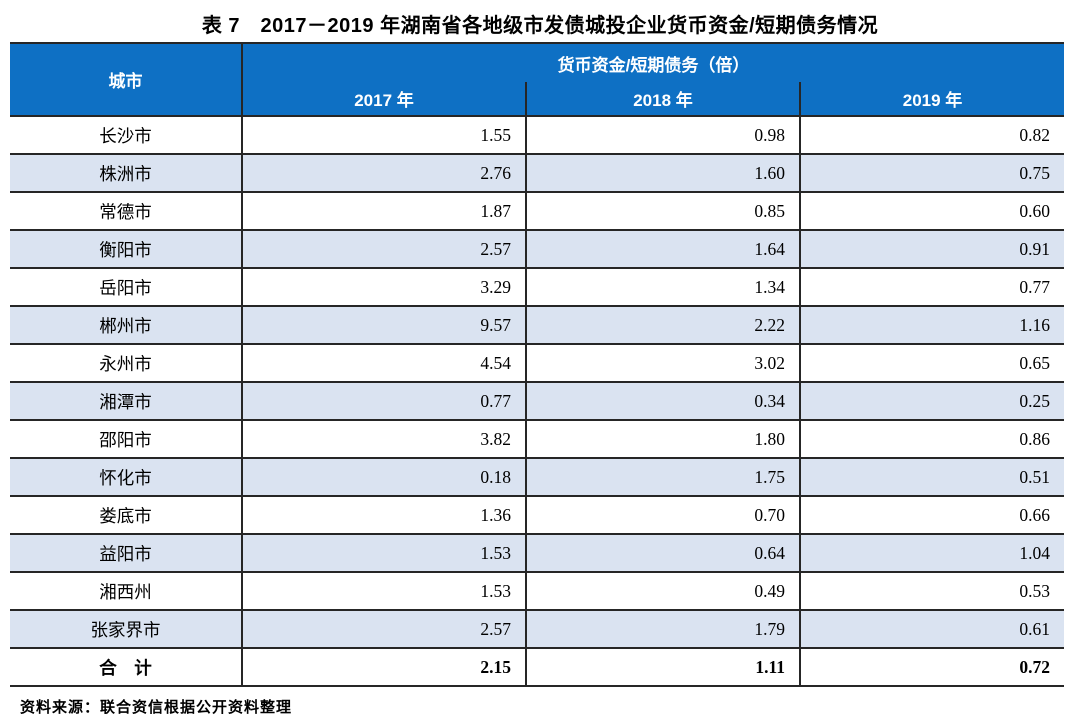 This screenshot has width=1080, height=719. I want to click on value-cell: 1.75, so click(662, 477).